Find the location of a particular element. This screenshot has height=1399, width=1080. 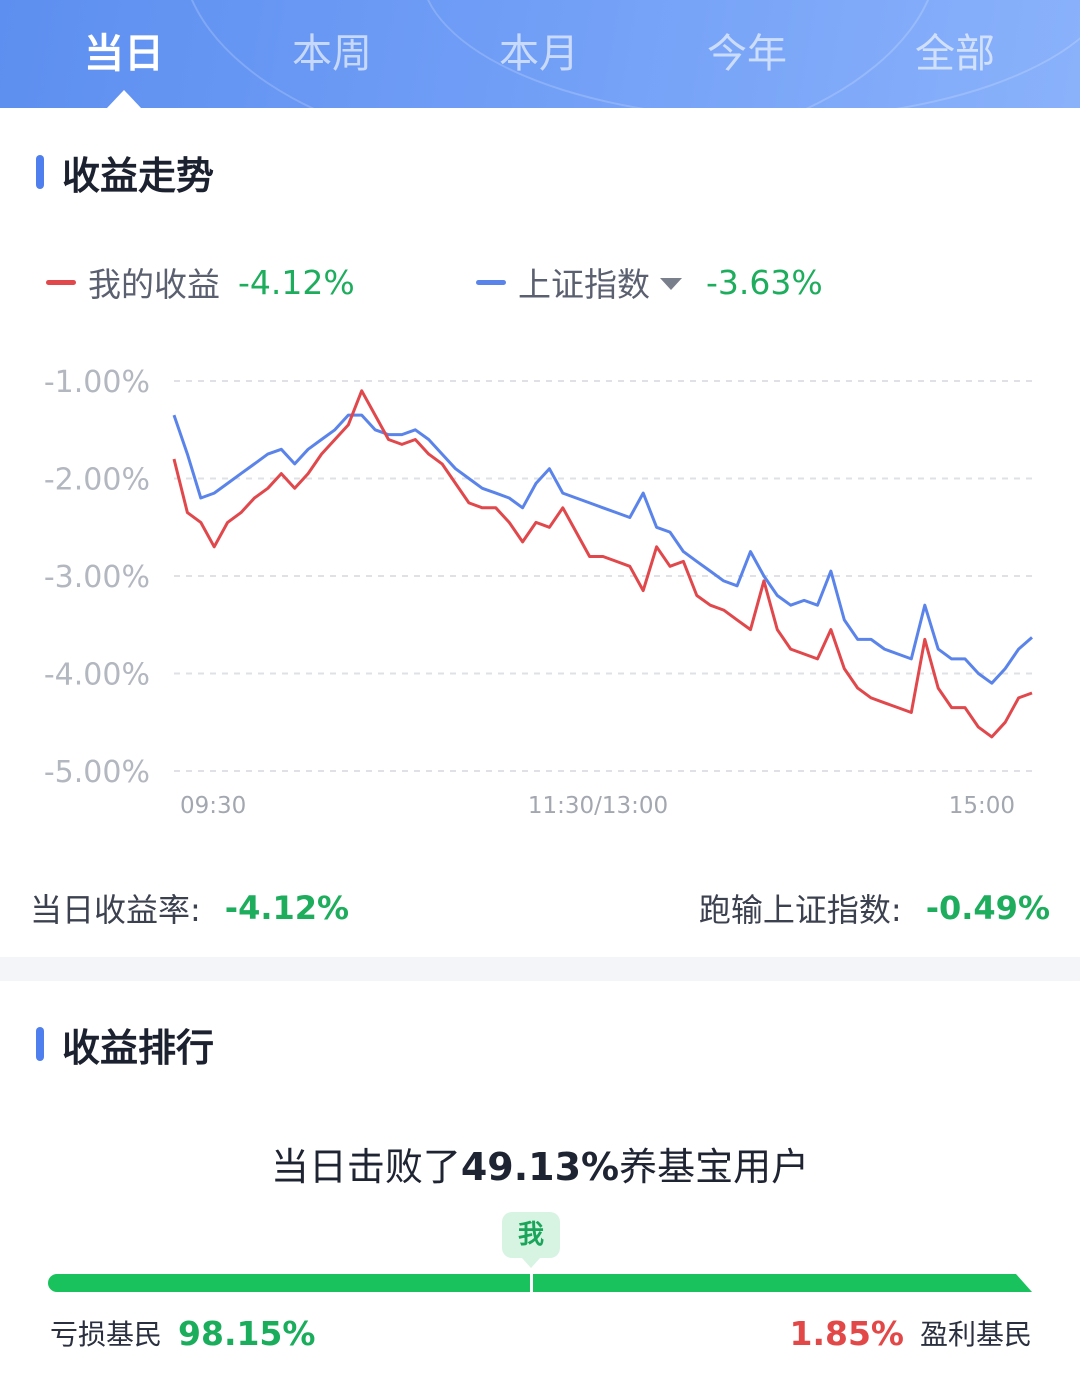

rank-headline: 当日击败了49.13%养基宝用户 is located at coordinates (540, 1163).